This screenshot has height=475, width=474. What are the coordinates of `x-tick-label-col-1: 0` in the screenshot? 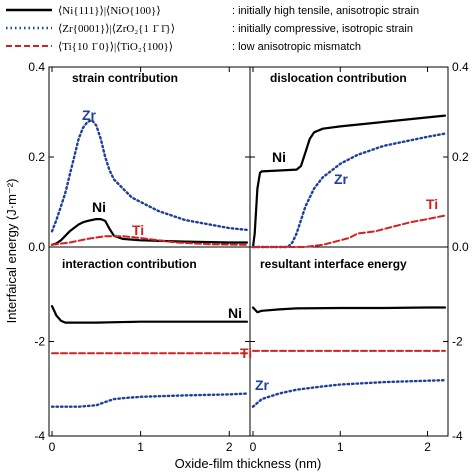 It's located at (52, 447).